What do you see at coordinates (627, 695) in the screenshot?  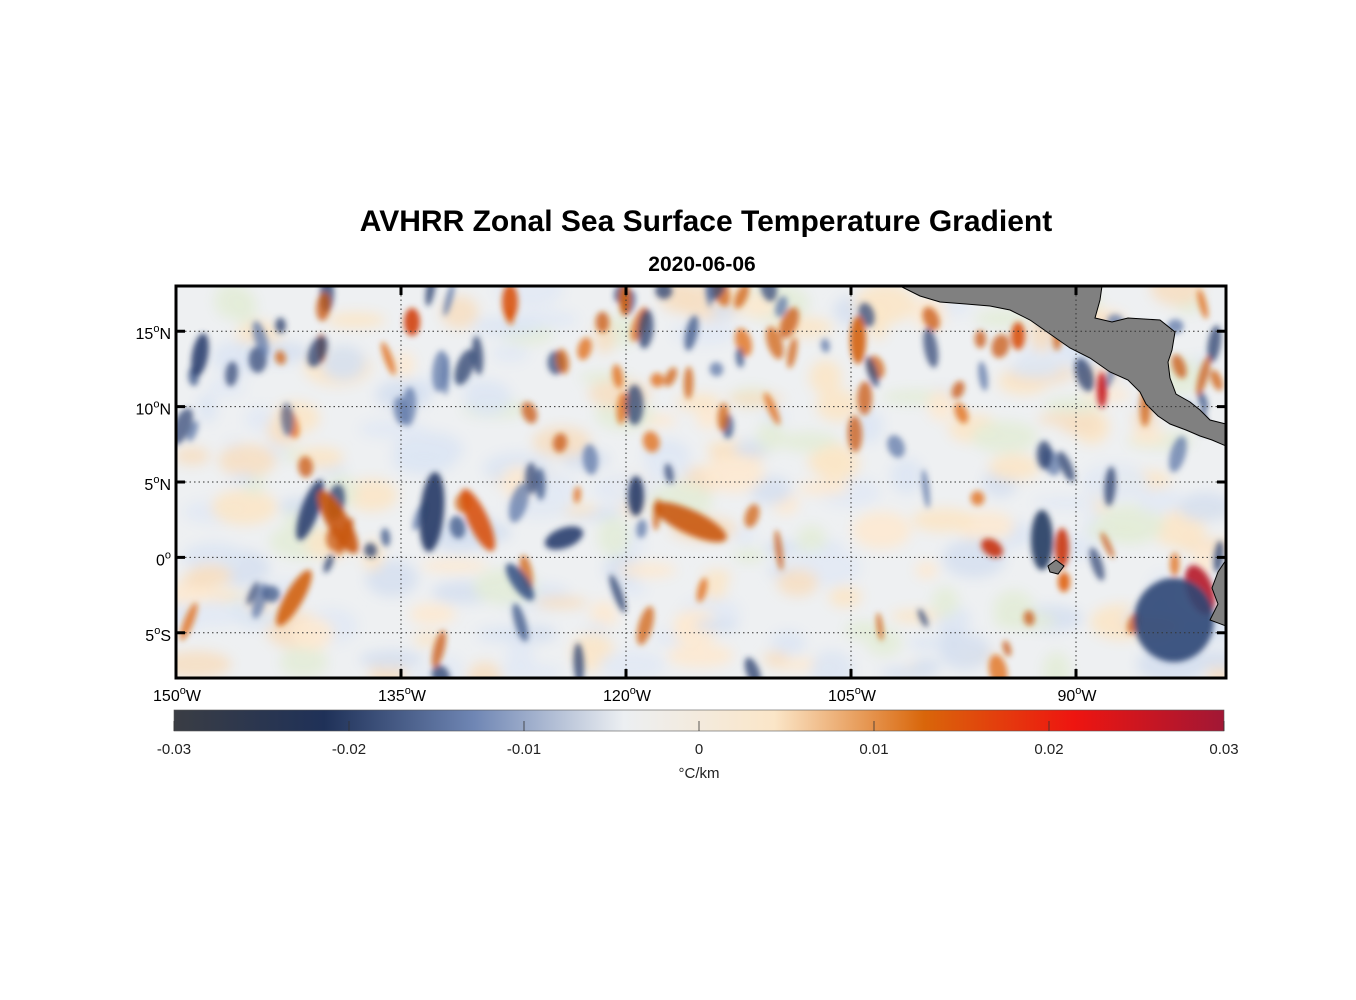 I see `x-tick-label: 120oW` at bounding box center [627, 695].